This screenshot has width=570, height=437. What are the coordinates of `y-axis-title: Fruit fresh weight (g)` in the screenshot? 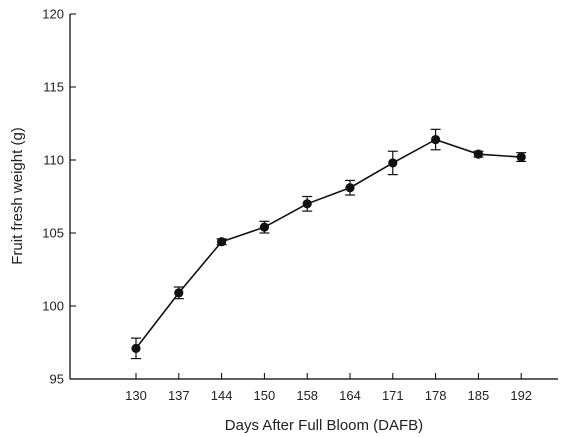 It's located at (17, 196).